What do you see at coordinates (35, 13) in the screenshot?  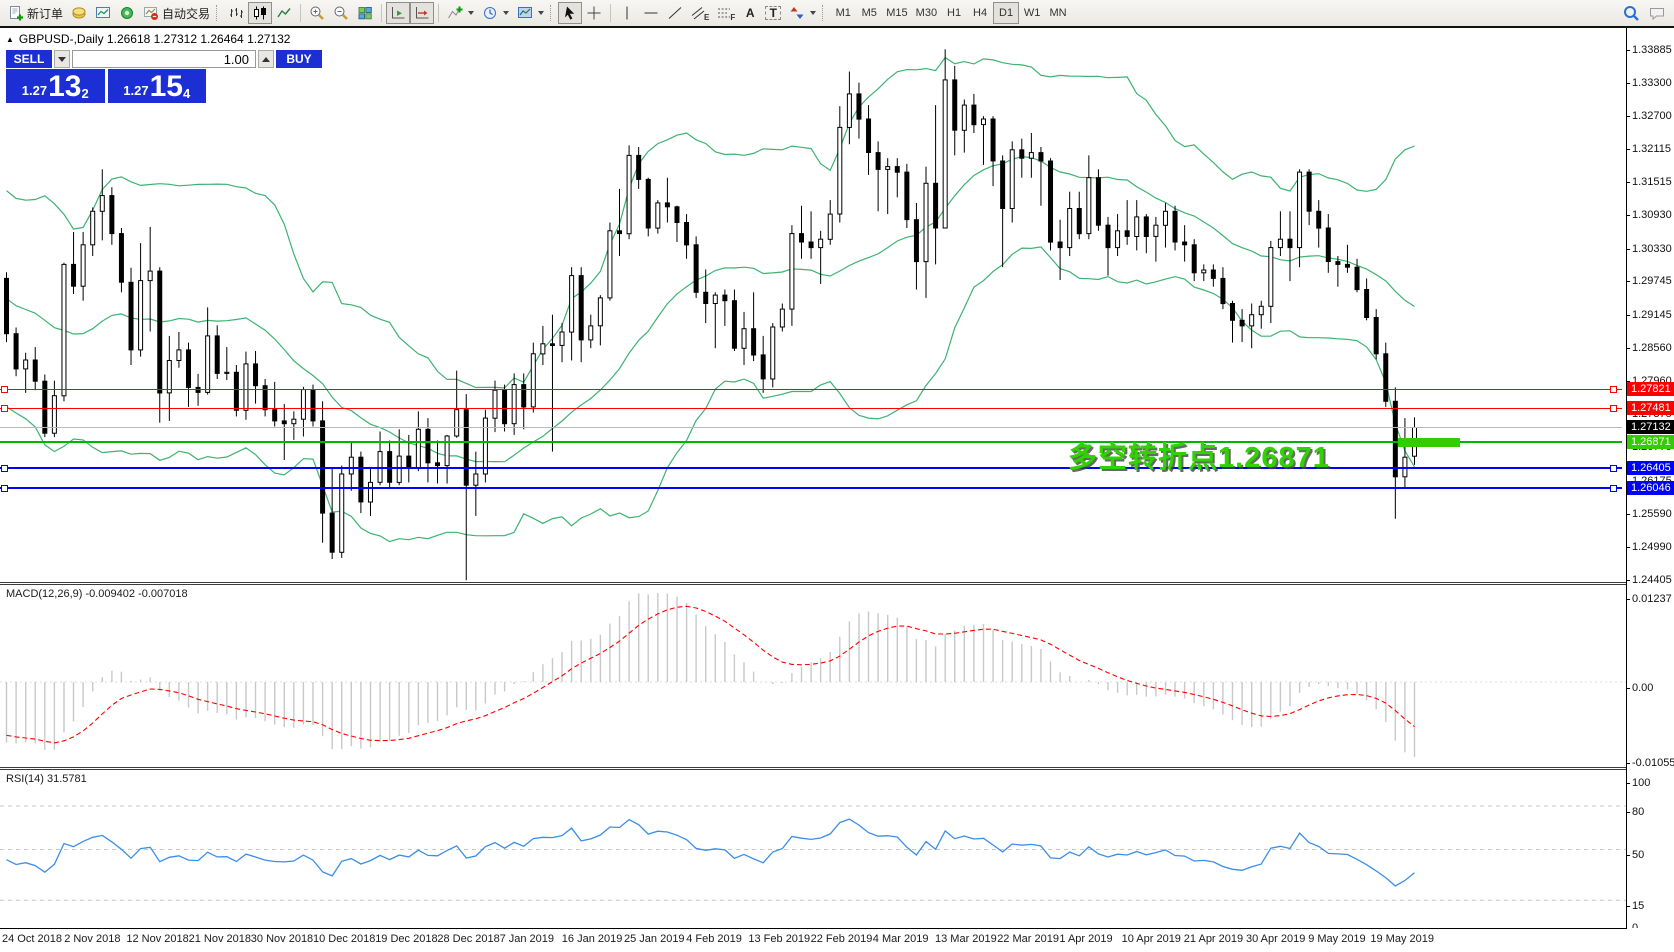 I see `new-order-button: 新订单` at bounding box center [35, 13].